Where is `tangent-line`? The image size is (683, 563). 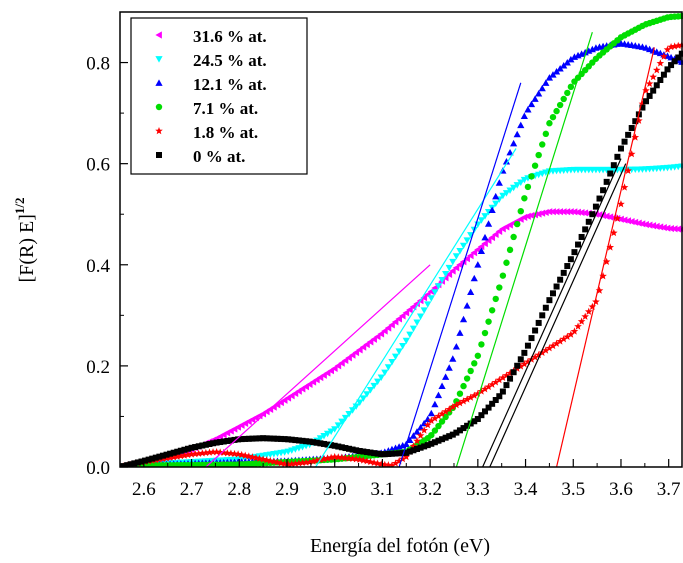
tangent-line is located at coordinates (605, 257).